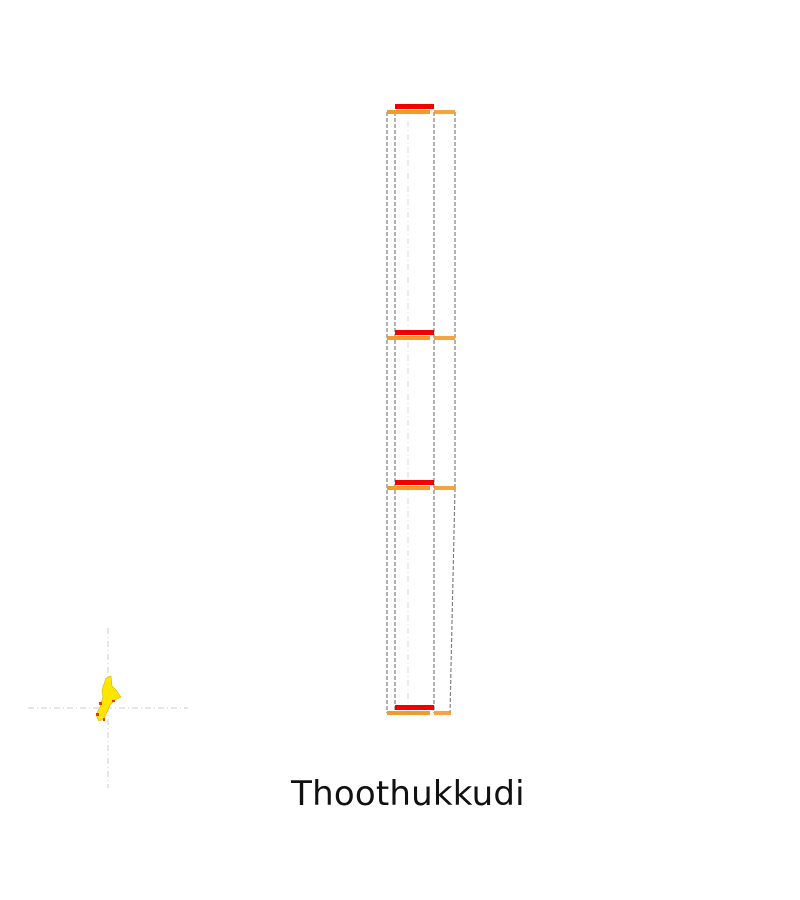 This screenshot has width=800, height=900. What do you see at coordinates (408, 794) in the screenshot?
I see `map-title: Thoothukkudi` at bounding box center [408, 794].